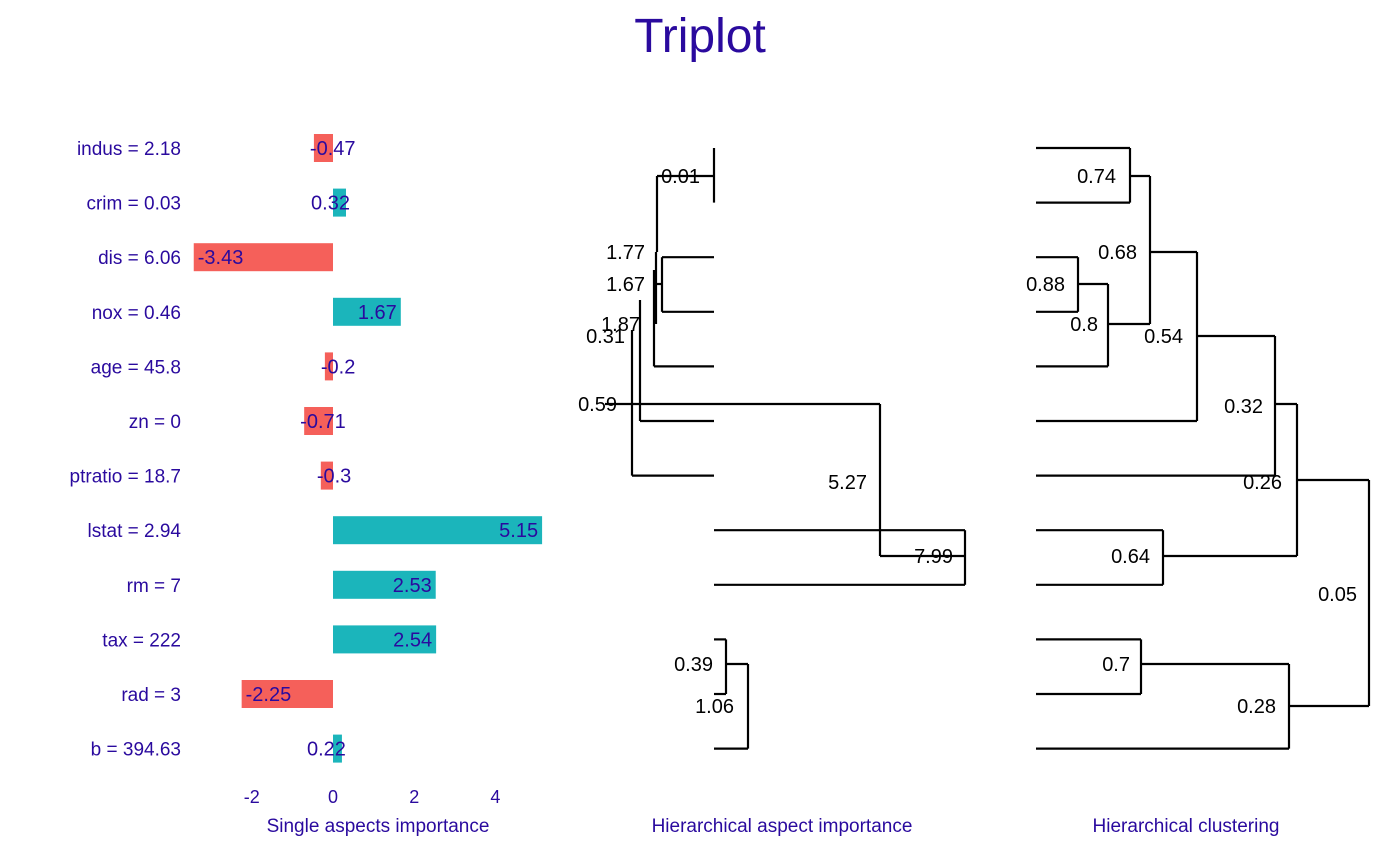  What do you see at coordinates (154, 586) in the screenshot?
I see `category-label: rm = 7` at bounding box center [154, 586].